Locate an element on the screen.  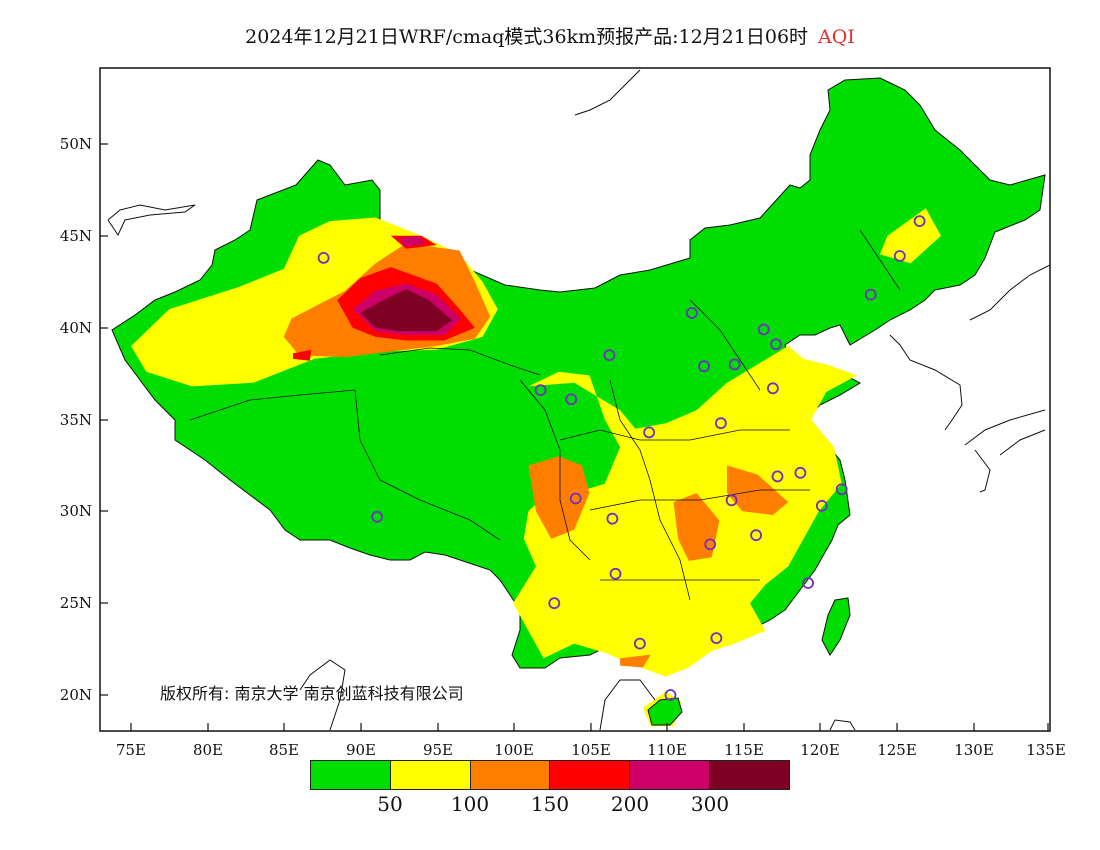
lat-labels: 50N 45N 40N 35N 30N 25N 20N is located at coordinates (76, 419).